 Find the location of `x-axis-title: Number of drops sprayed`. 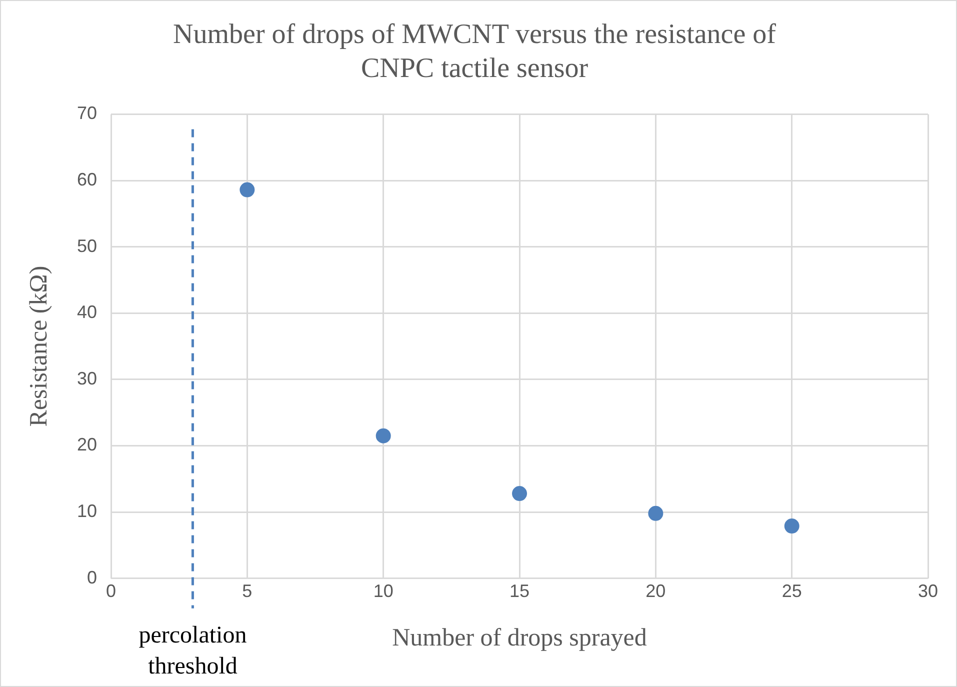

x-axis-title: Number of drops sprayed is located at coordinates (520, 638).